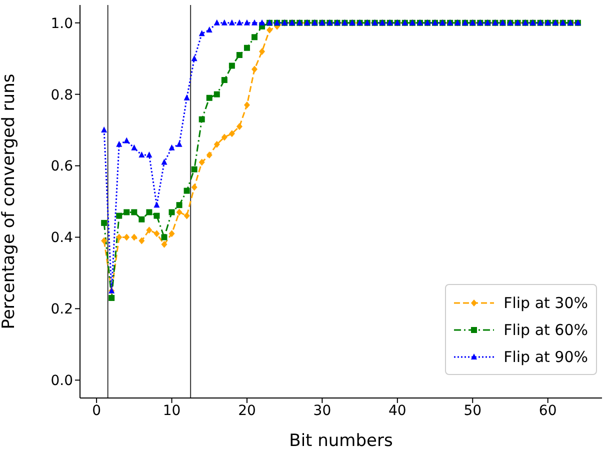 This screenshot has width=614, height=454. Describe the element at coordinates (61, 95) in the screenshot. I see `y-tick-label: 0.8` at that location.